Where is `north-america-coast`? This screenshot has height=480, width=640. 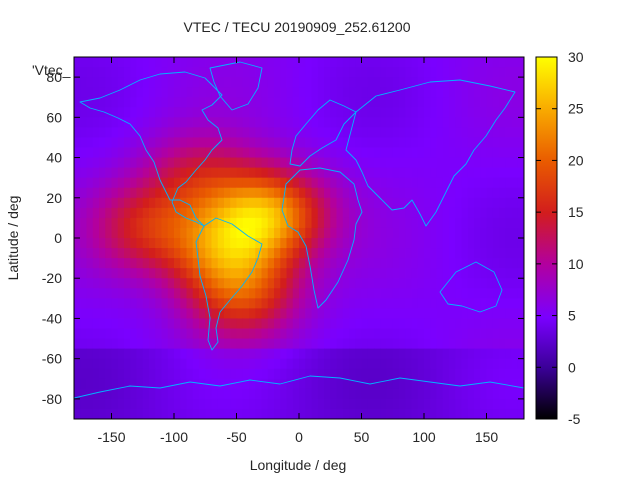 north-america-coast is located at coordinates (151, 149).